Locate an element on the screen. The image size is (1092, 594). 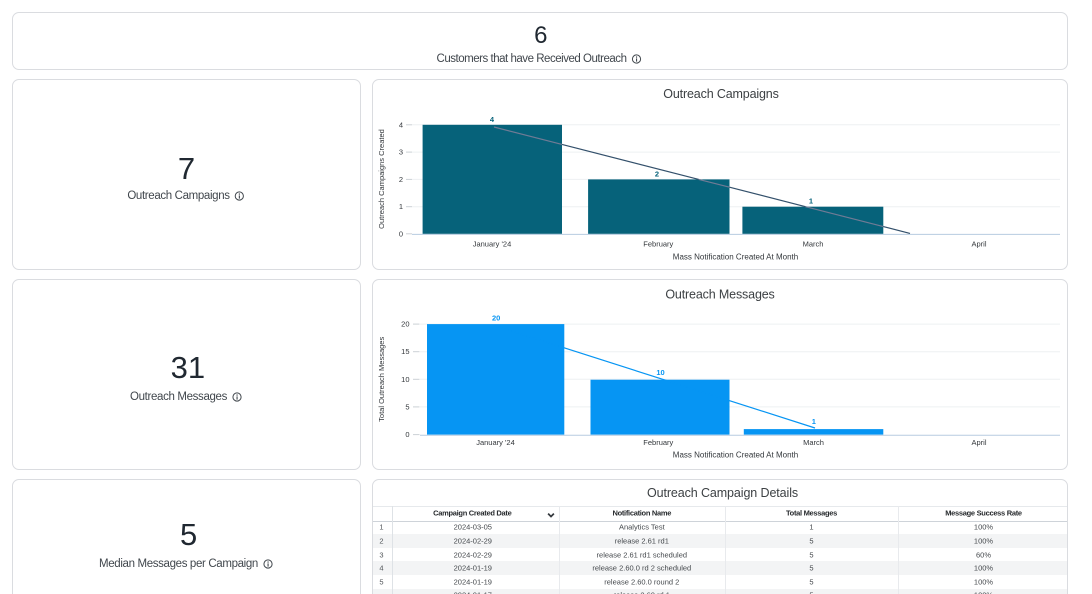
svg-text: 15 is located at coordinates (405, 351).